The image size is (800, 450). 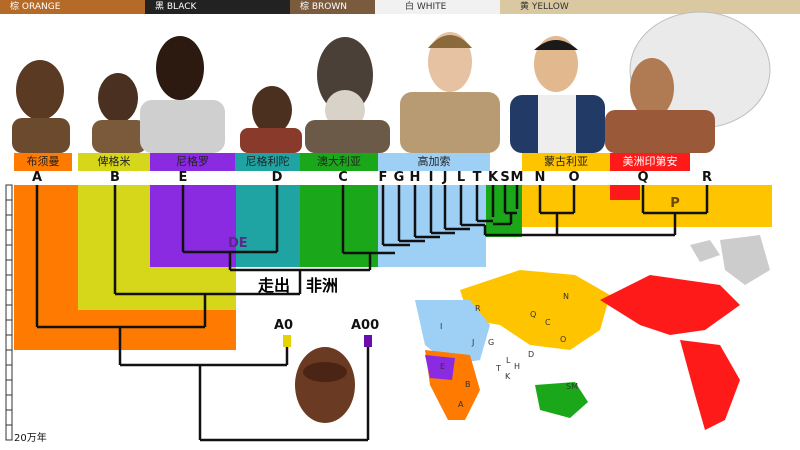 What do you see at coordinates (114, 162) in the screenshot?
I see `group-label-pygmy: 俾格米` at bounding box center [114, 162].